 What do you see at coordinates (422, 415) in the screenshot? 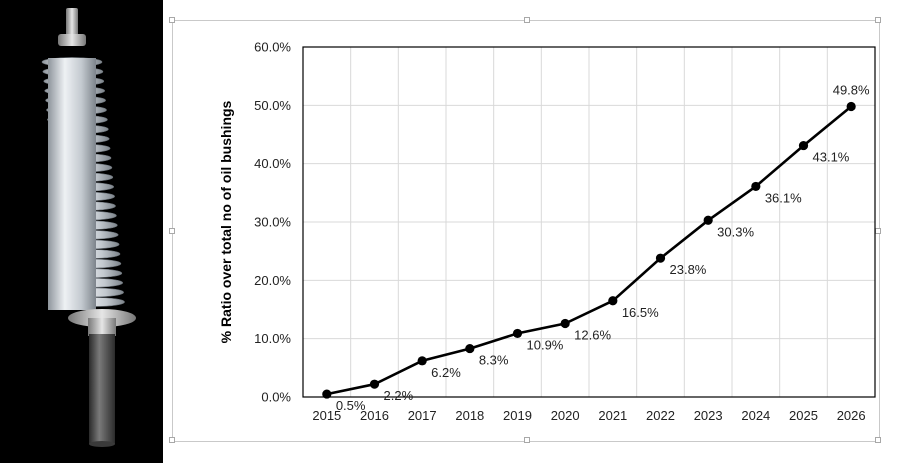
I see `x-tick-label: 2017` at bounding box center [422, 415].